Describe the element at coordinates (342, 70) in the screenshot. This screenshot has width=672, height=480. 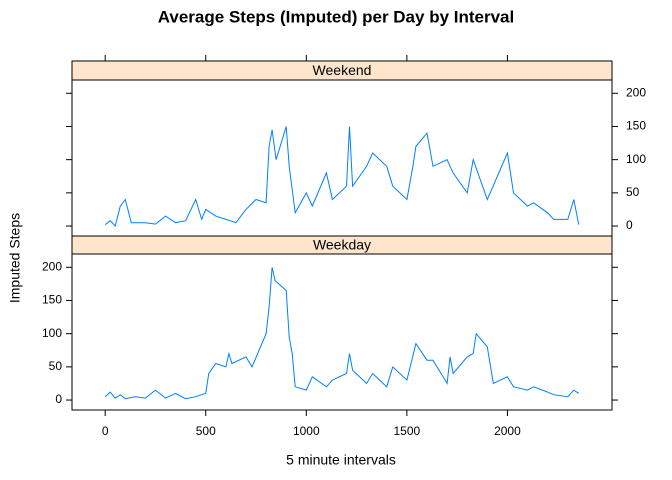
I see `strip-label: Weekend` at that location.